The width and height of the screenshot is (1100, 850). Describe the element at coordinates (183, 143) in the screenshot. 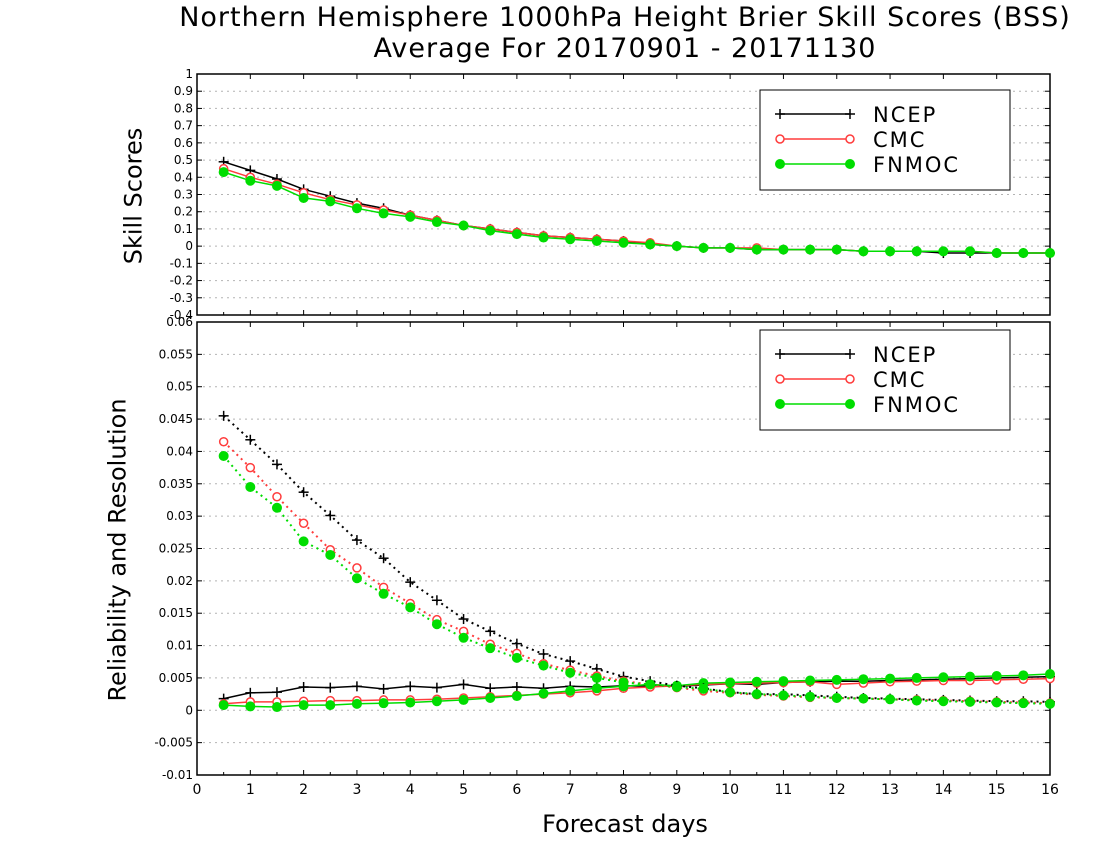

I see `y-tick-label: 0.6` at that location.